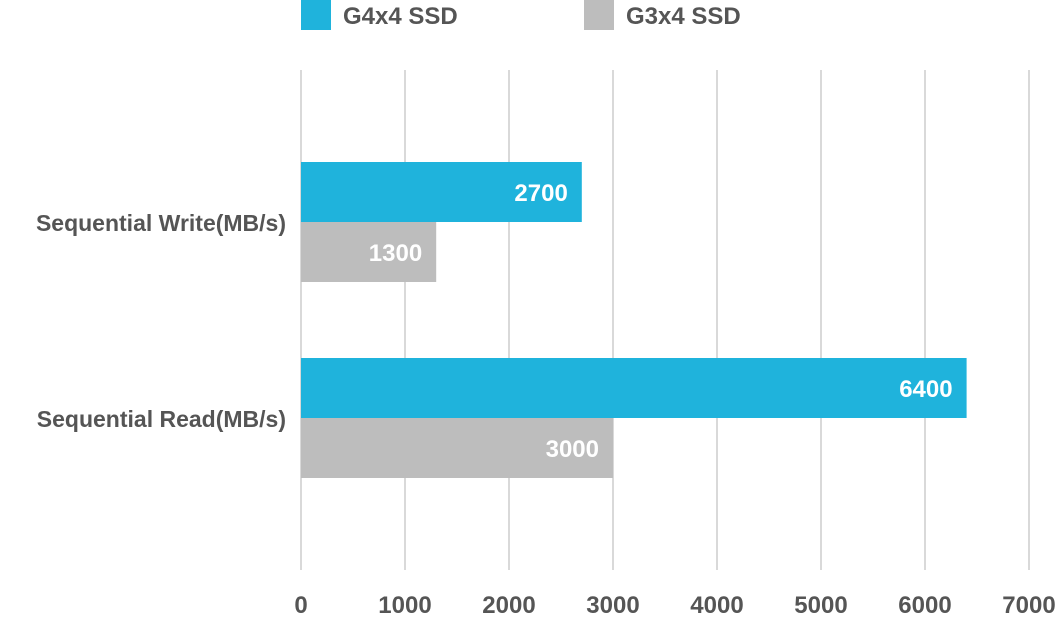  What do you see at coordinates (820, 605) in the screenshot?
I see `x-tick-label: 5000` at bounding box center [820, 605].